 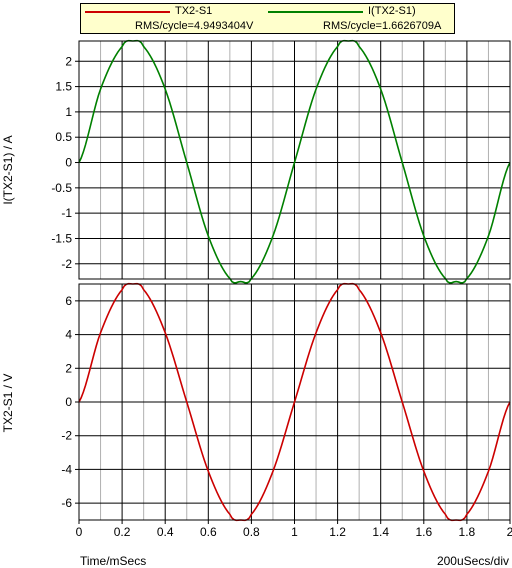 I want to click on current-legend-name: I(TX2-S1), so click(x=392, y=11).